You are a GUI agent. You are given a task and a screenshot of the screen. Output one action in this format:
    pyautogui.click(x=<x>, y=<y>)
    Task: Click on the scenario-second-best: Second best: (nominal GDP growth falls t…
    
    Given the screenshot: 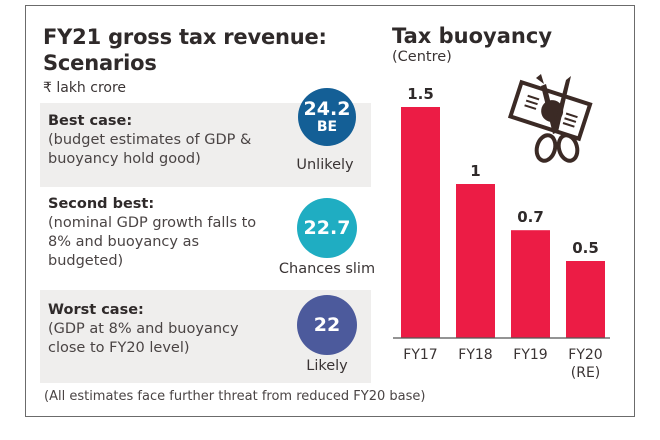 What is the action you would take?
    pyautogui.click(x=205, y=238)
    